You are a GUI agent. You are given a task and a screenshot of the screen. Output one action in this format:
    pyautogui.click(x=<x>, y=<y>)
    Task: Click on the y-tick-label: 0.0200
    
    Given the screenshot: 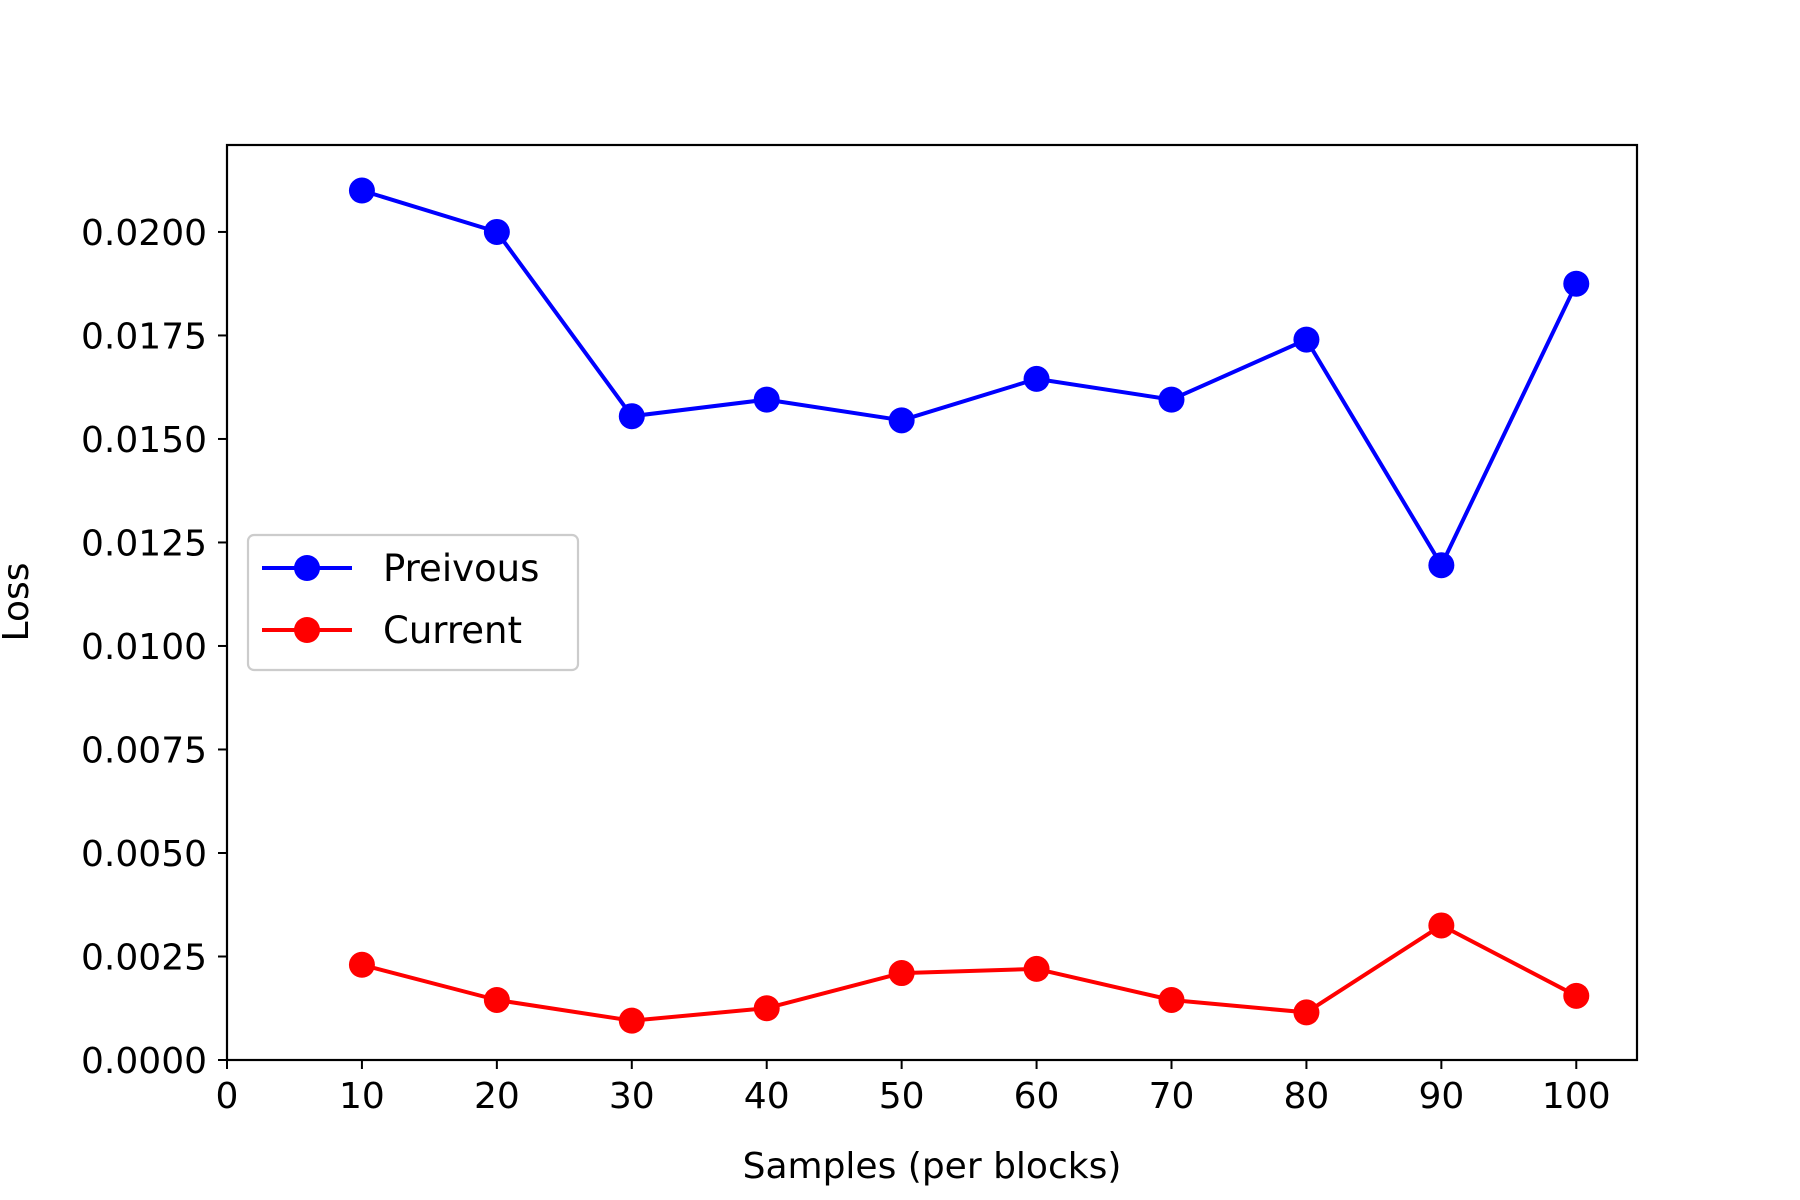 What is the action you would take?
    pyautogui.click(x=144, y=233)
    